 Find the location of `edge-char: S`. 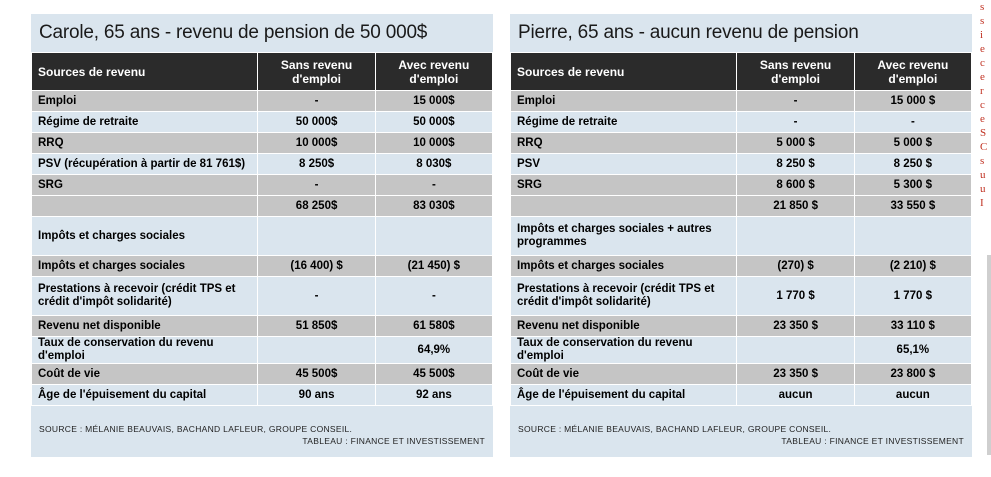

edge-char: S is located at coordinates (983, 133).